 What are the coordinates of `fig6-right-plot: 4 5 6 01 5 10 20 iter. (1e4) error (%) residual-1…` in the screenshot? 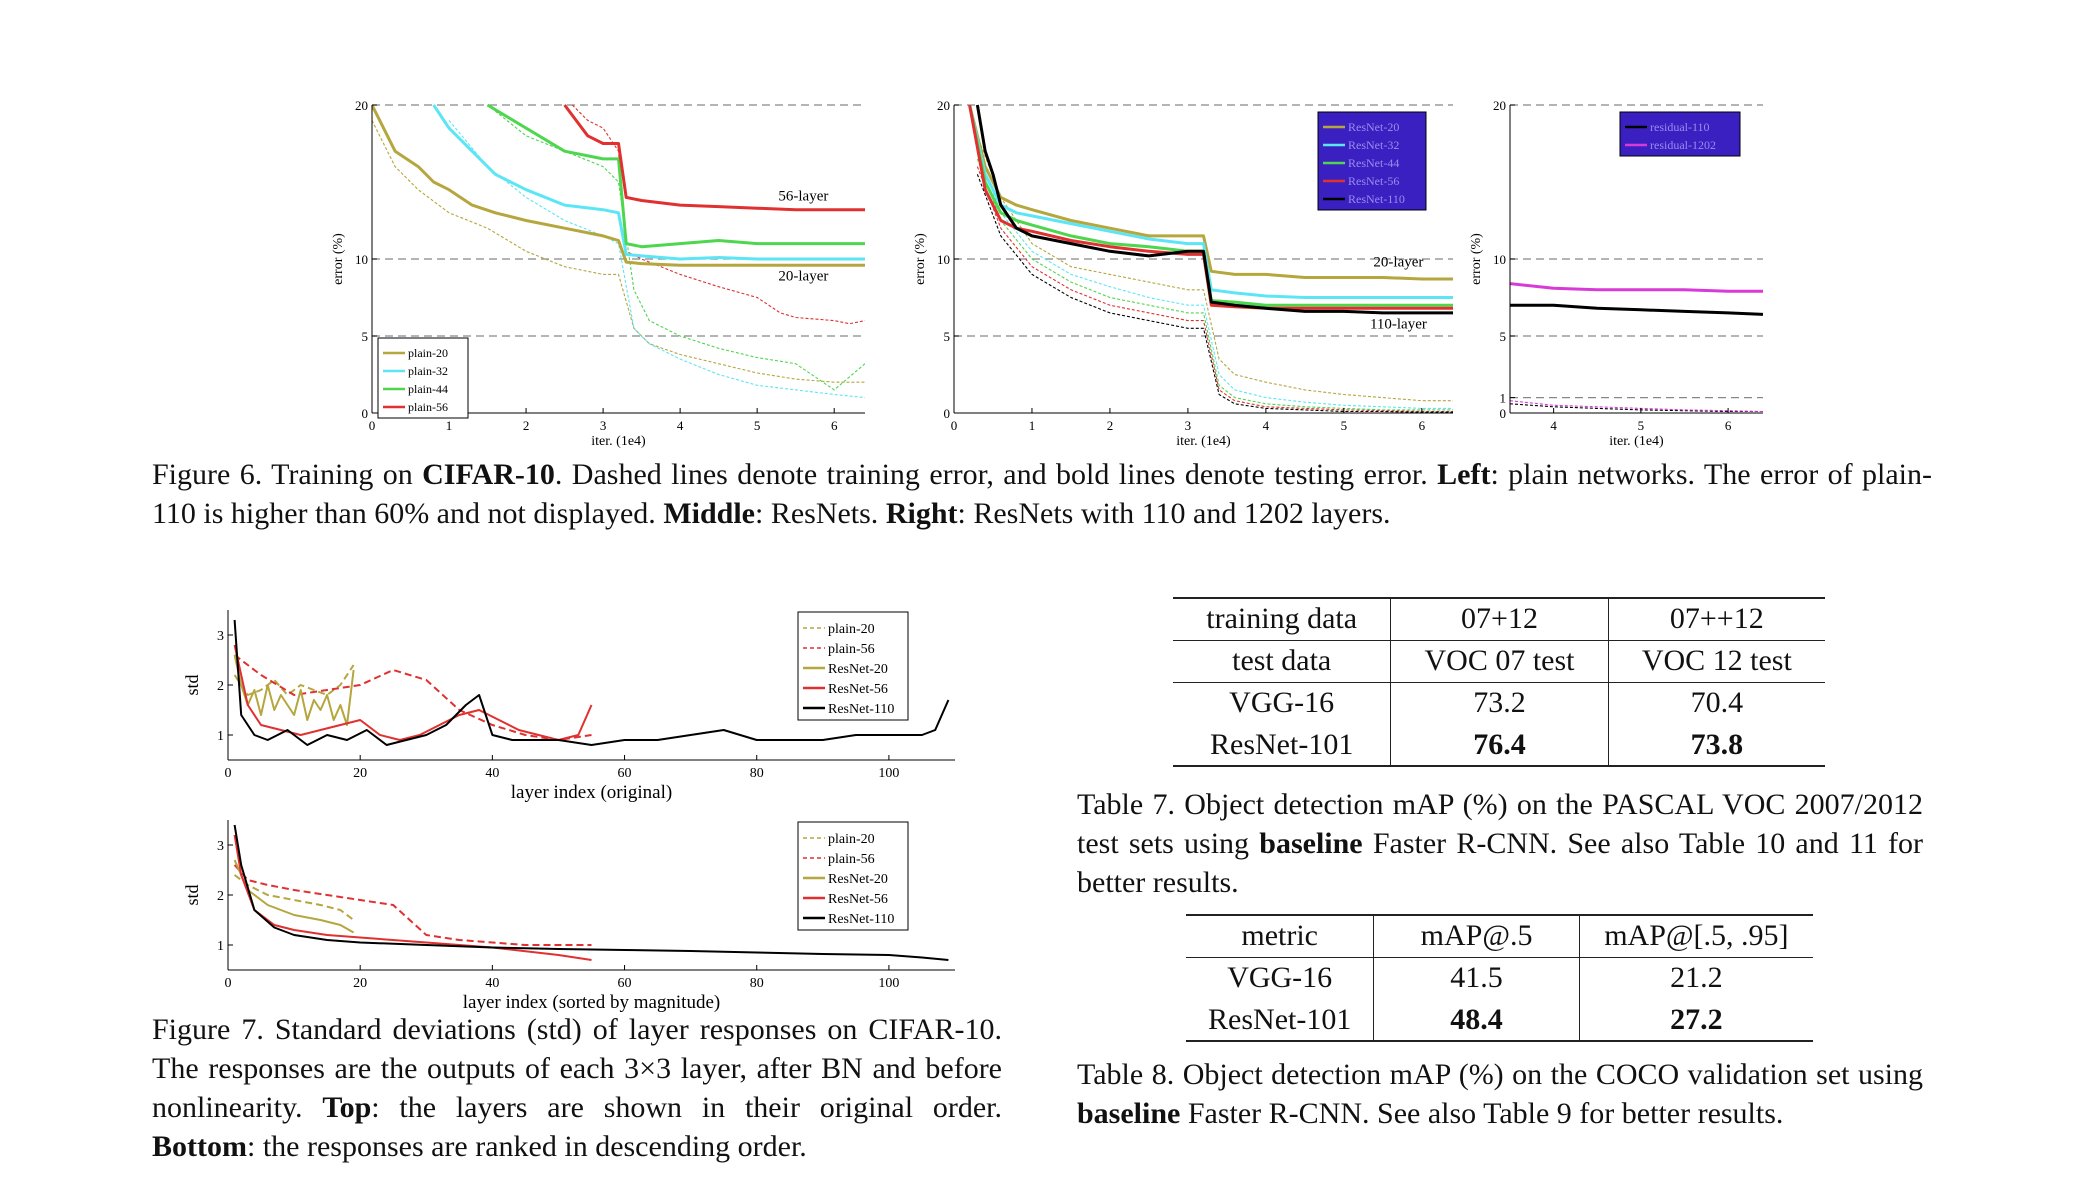 It's located at (1616, 273).